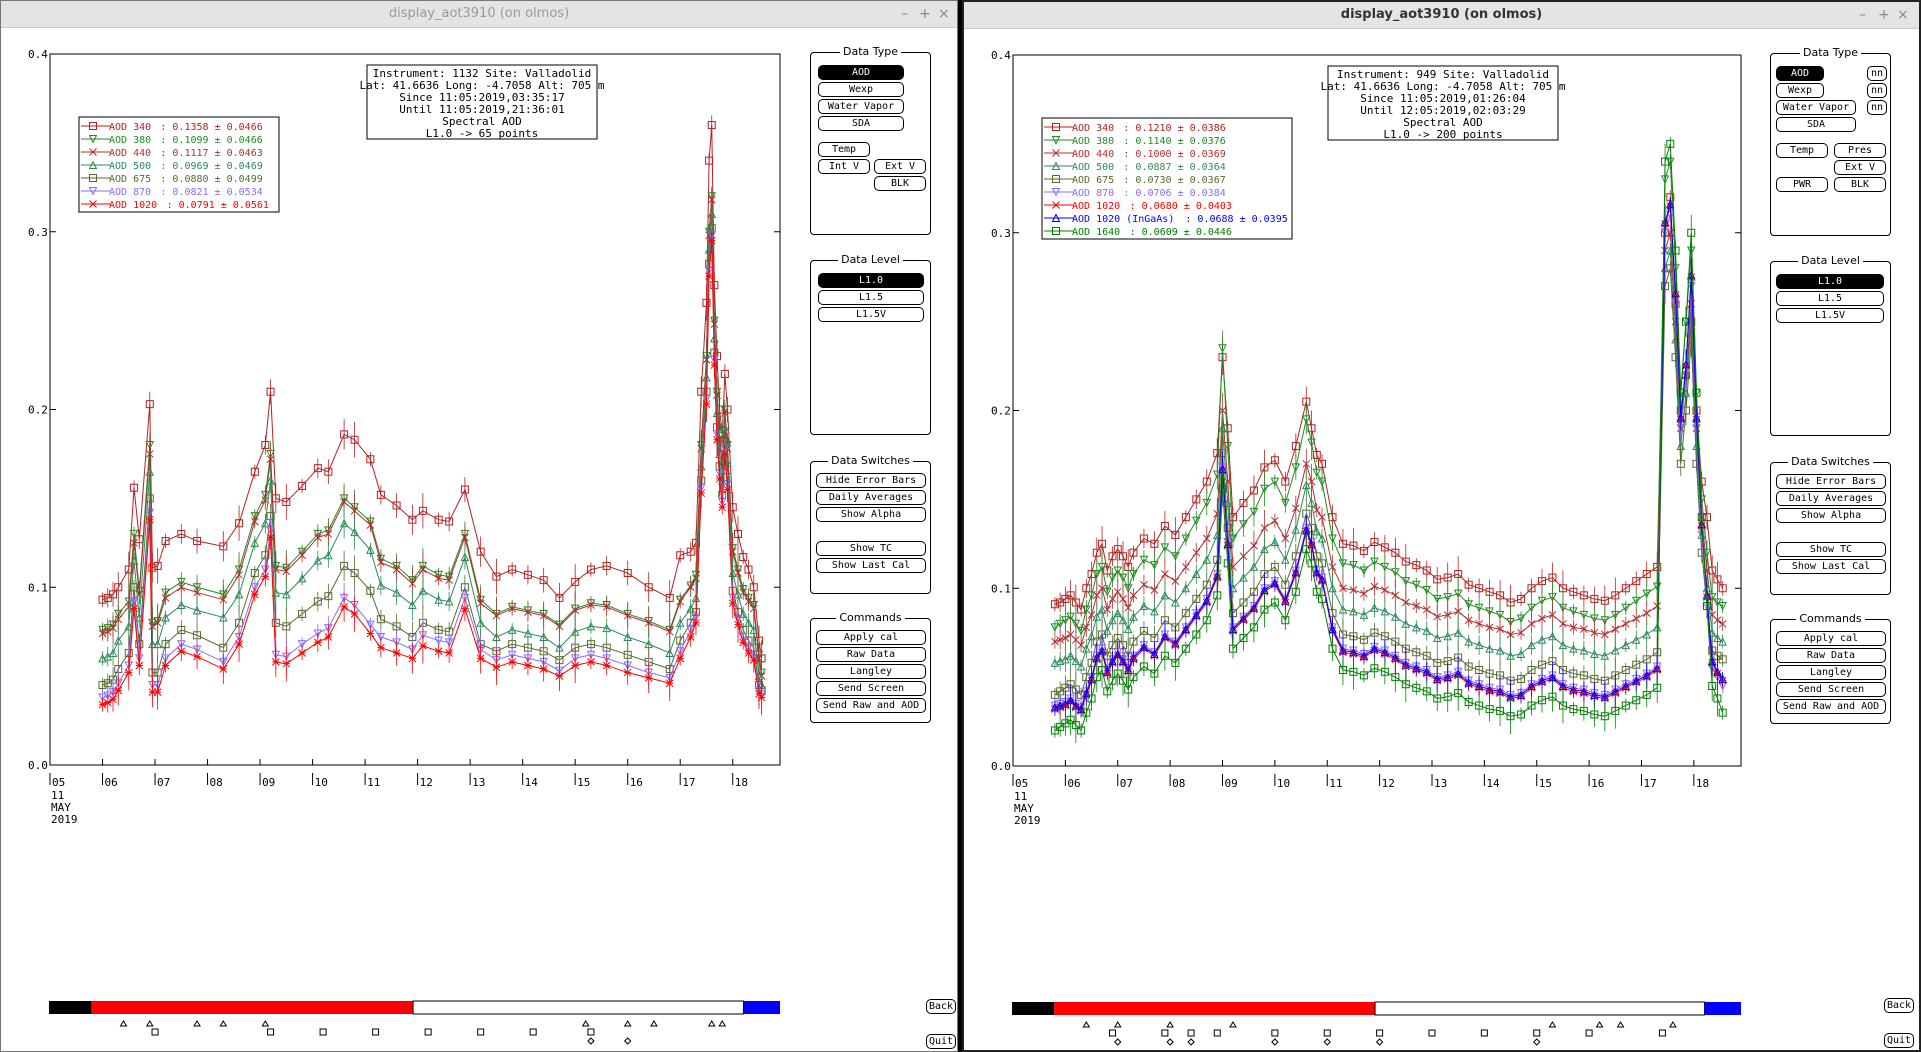  Describe the element at coordinates (1174, 180) in the screenshot. I see `legend-value: : 0.0730 ± 0.0367` at that location.